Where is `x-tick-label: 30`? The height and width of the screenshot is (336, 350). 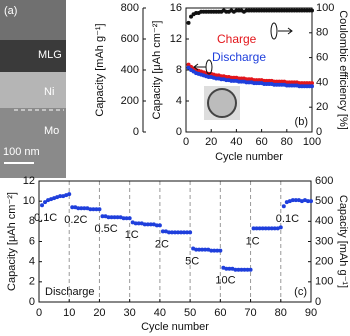 x-tick-label: 30 is located at coordinates (130, 313).